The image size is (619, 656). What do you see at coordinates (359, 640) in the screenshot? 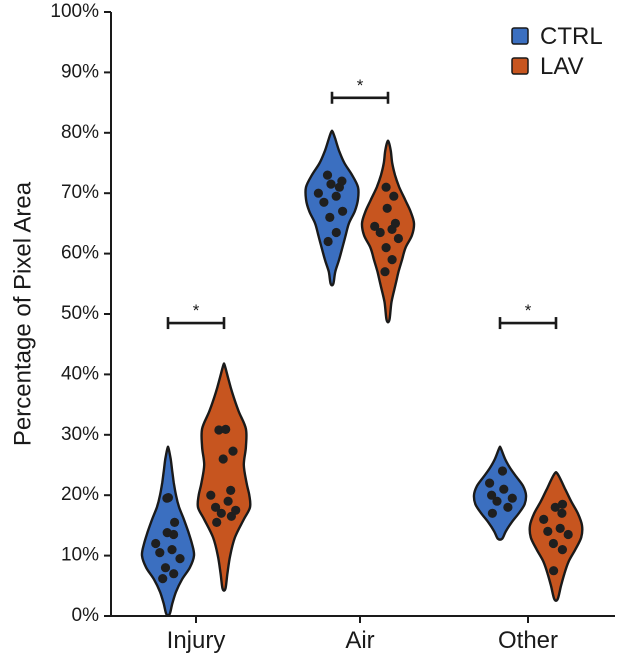
I see `x-tick-label: Air` at bounding box center [359, 640].